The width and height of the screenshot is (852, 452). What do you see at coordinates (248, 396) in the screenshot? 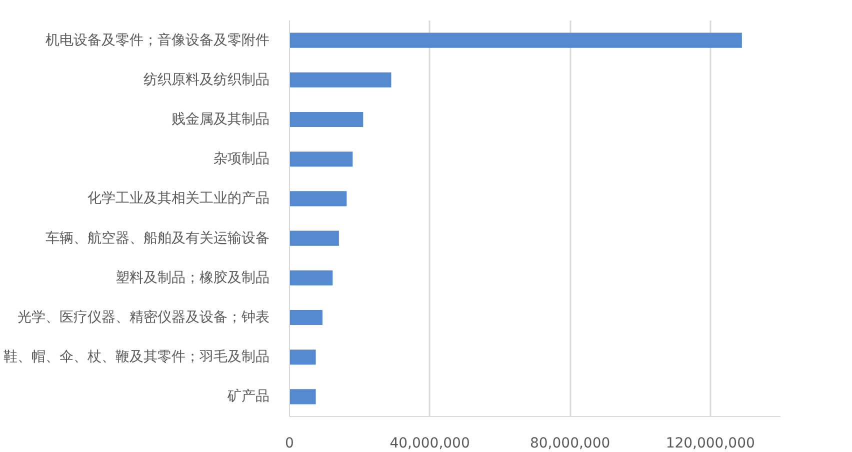
I see `y-tick-label: 矿产品` at bounding box center [248, 396].